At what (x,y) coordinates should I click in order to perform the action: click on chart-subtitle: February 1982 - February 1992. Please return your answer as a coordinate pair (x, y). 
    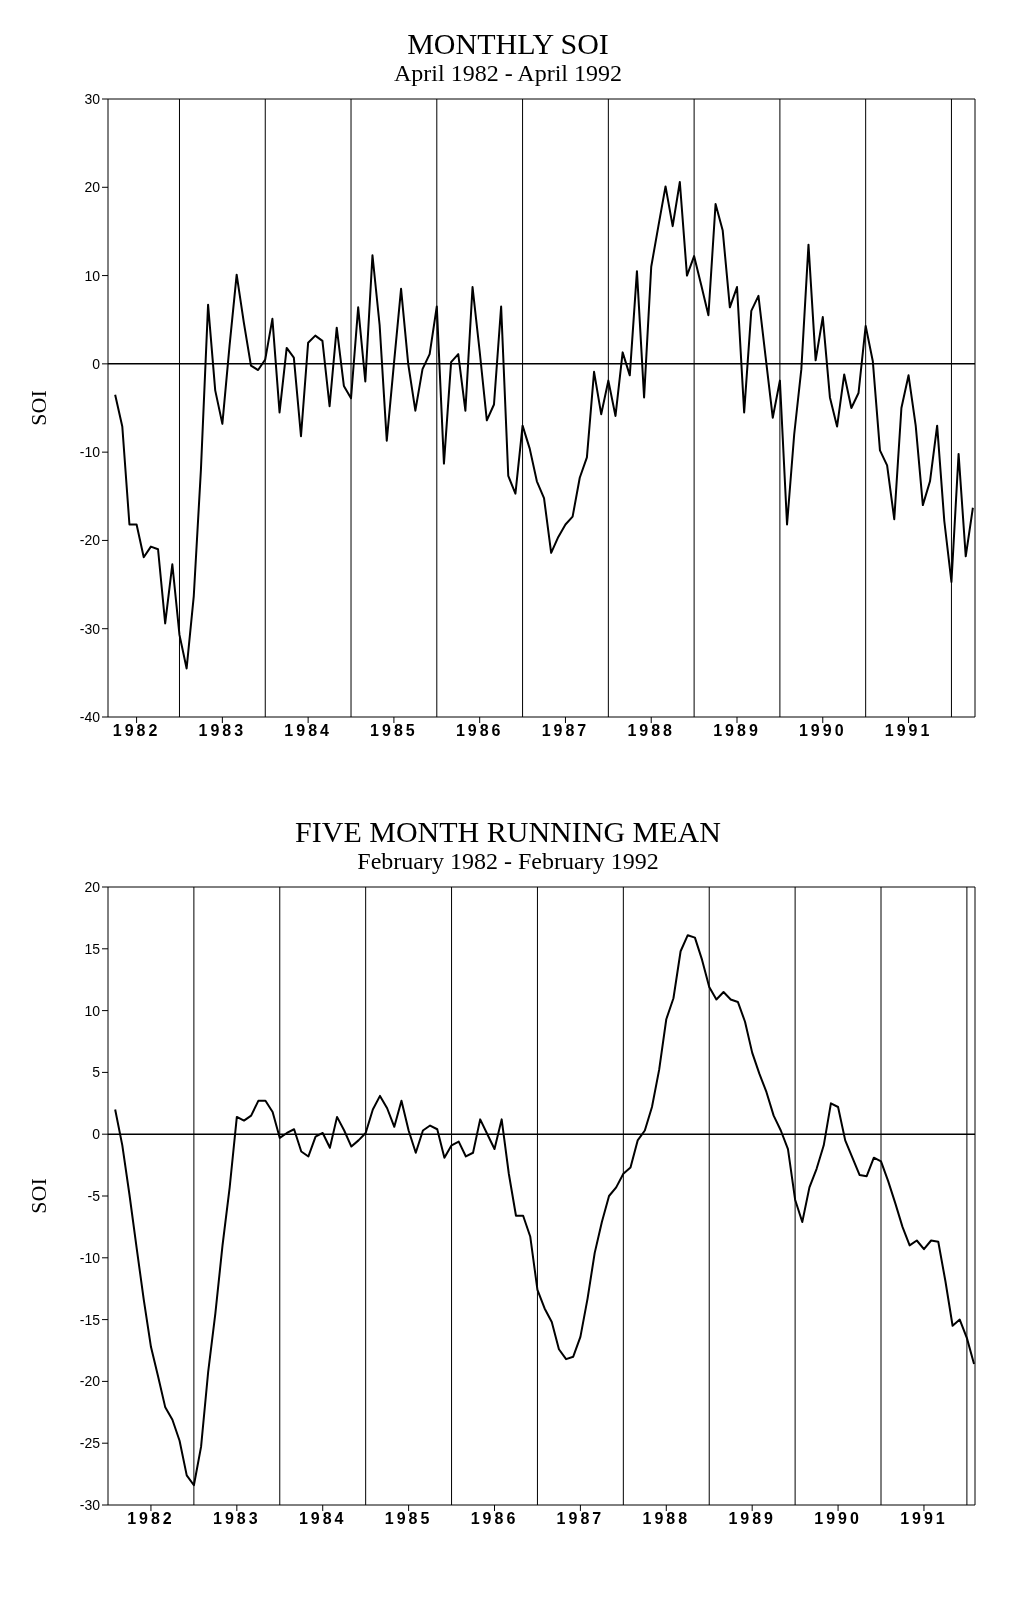
    Looking at the image, I should click on (508, 861).